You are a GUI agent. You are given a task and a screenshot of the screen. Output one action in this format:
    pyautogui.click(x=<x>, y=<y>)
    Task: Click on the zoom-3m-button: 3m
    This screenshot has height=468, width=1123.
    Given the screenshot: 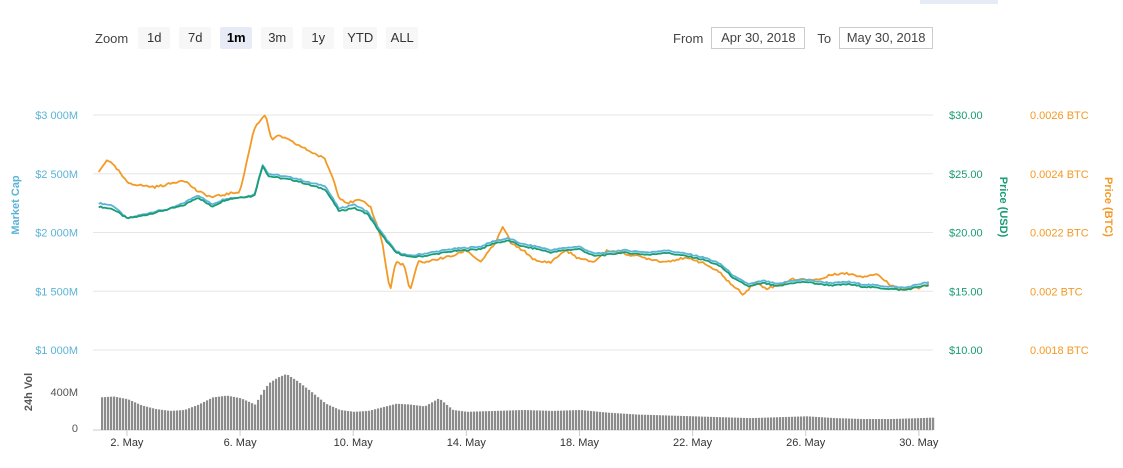 What is the action you would take?
    pyautogui.click(x=277, y=38)
    